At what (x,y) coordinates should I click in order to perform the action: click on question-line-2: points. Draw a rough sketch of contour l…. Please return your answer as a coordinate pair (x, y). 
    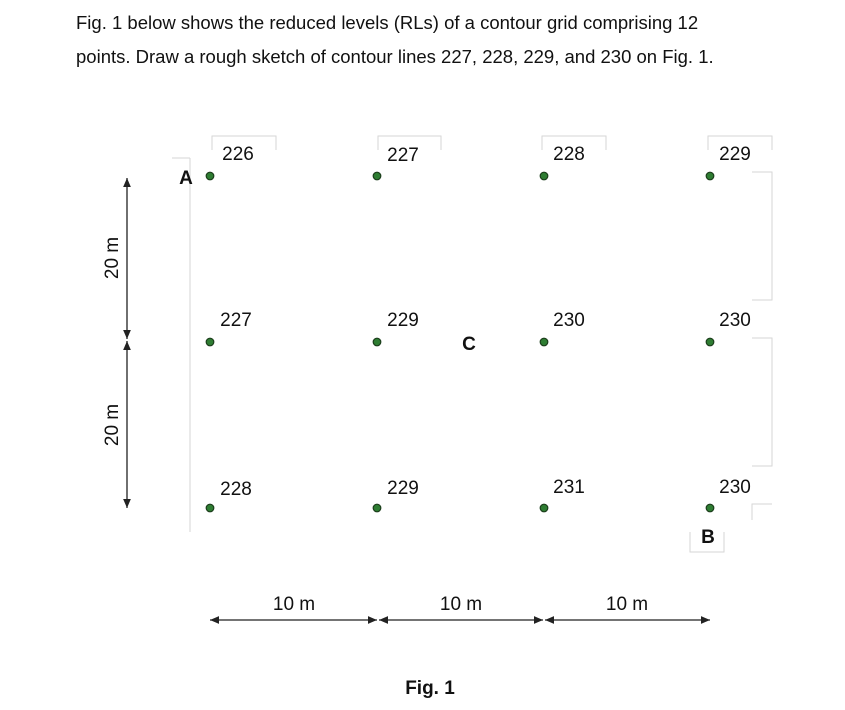
    Looking at the image, I should click on (395, 56).